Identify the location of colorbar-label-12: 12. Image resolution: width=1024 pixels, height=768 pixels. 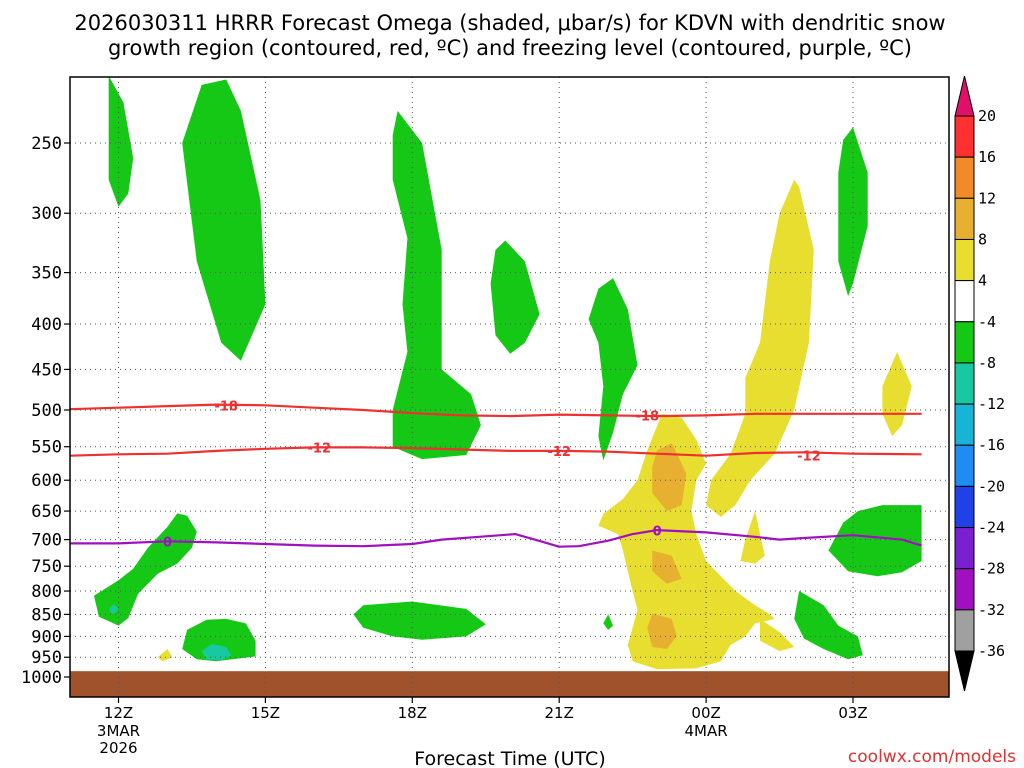
(987, 198).